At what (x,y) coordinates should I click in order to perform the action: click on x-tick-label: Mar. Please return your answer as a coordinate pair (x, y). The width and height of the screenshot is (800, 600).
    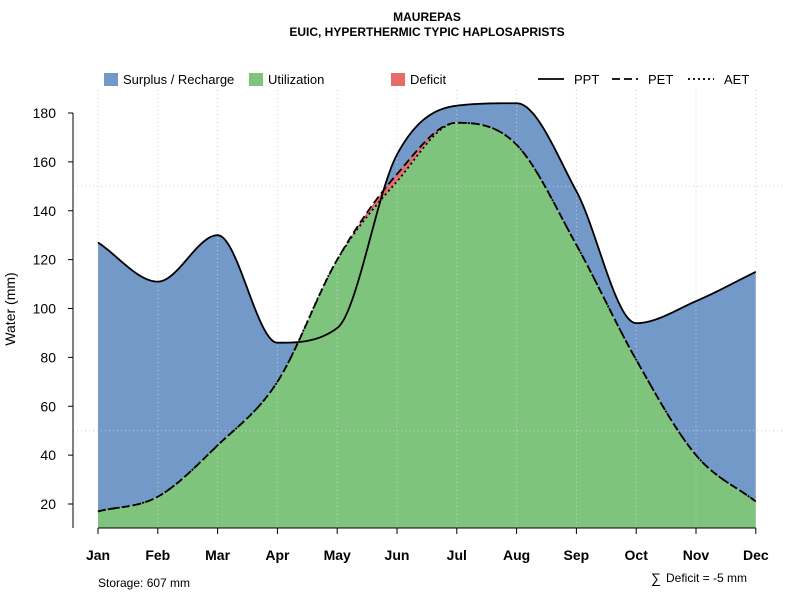
    Looking at the image, I should click on (217, 555).